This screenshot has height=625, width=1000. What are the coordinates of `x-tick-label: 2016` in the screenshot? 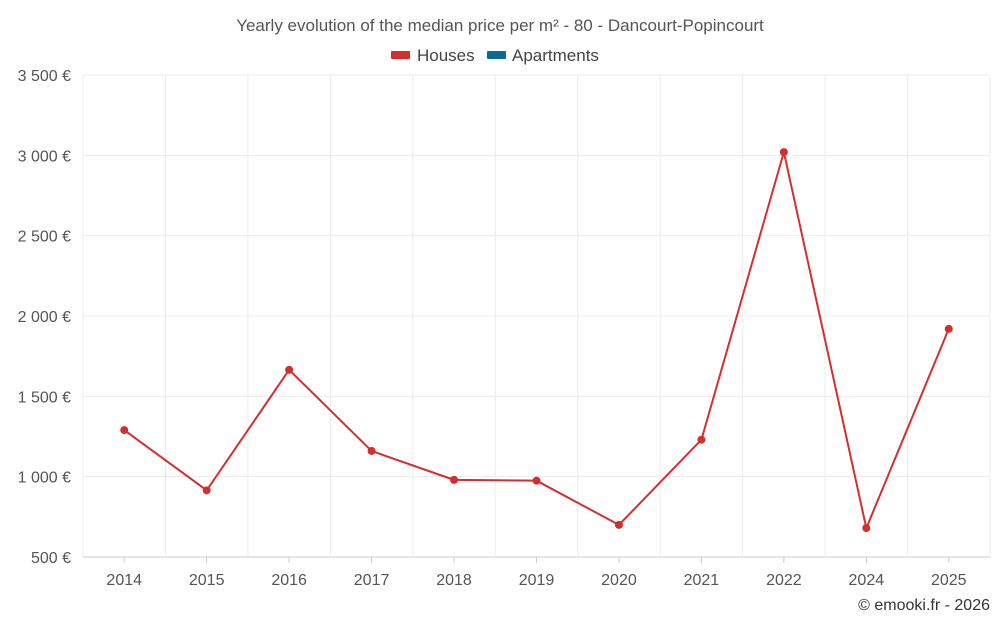 It's located at (289, 580).